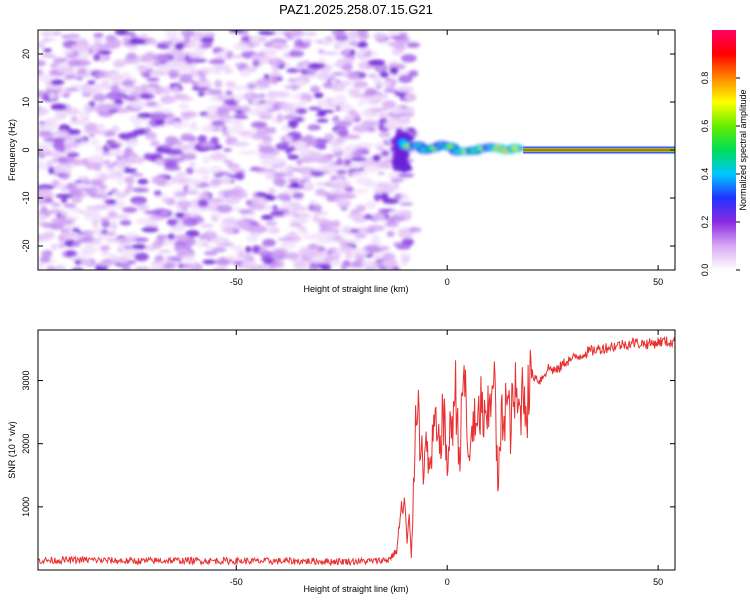 The image size is (750, 605). Describe the element at coordinates (417, 145) in the screenshot. I see `transition-segment-core` at that location.